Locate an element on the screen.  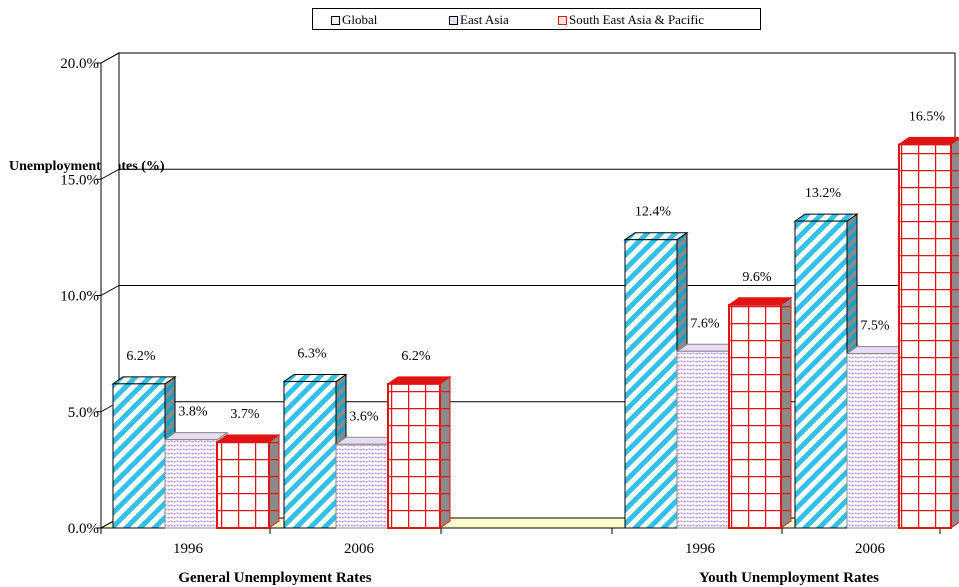
y-tick-label: 5.0% is located at coordinates (83, 413).